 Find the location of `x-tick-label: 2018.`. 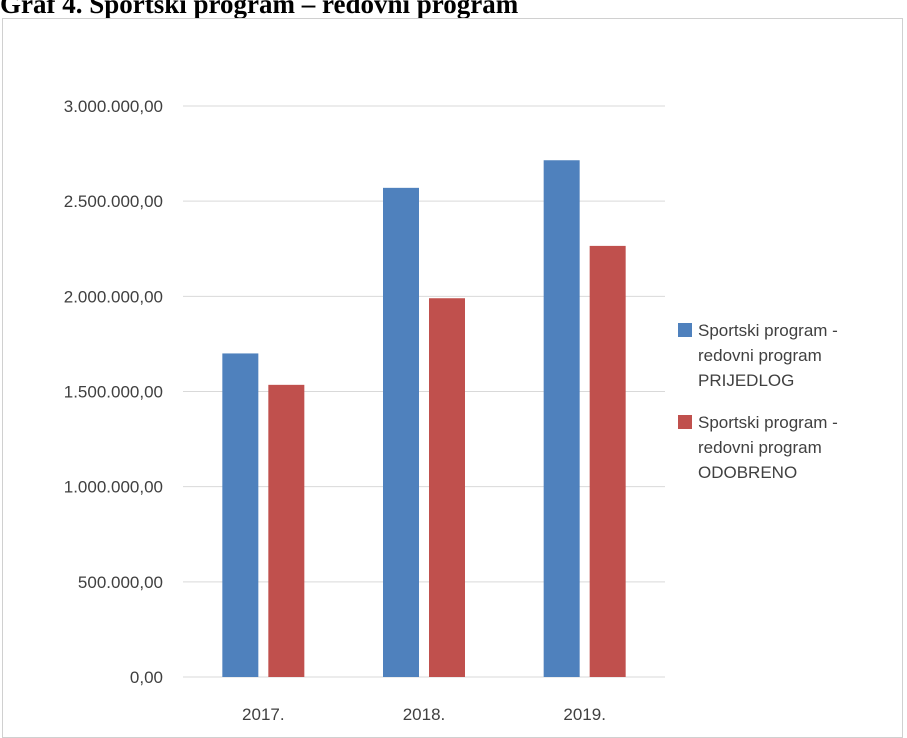

x-tick-label: 2018. is located at coordinates (424, 714).